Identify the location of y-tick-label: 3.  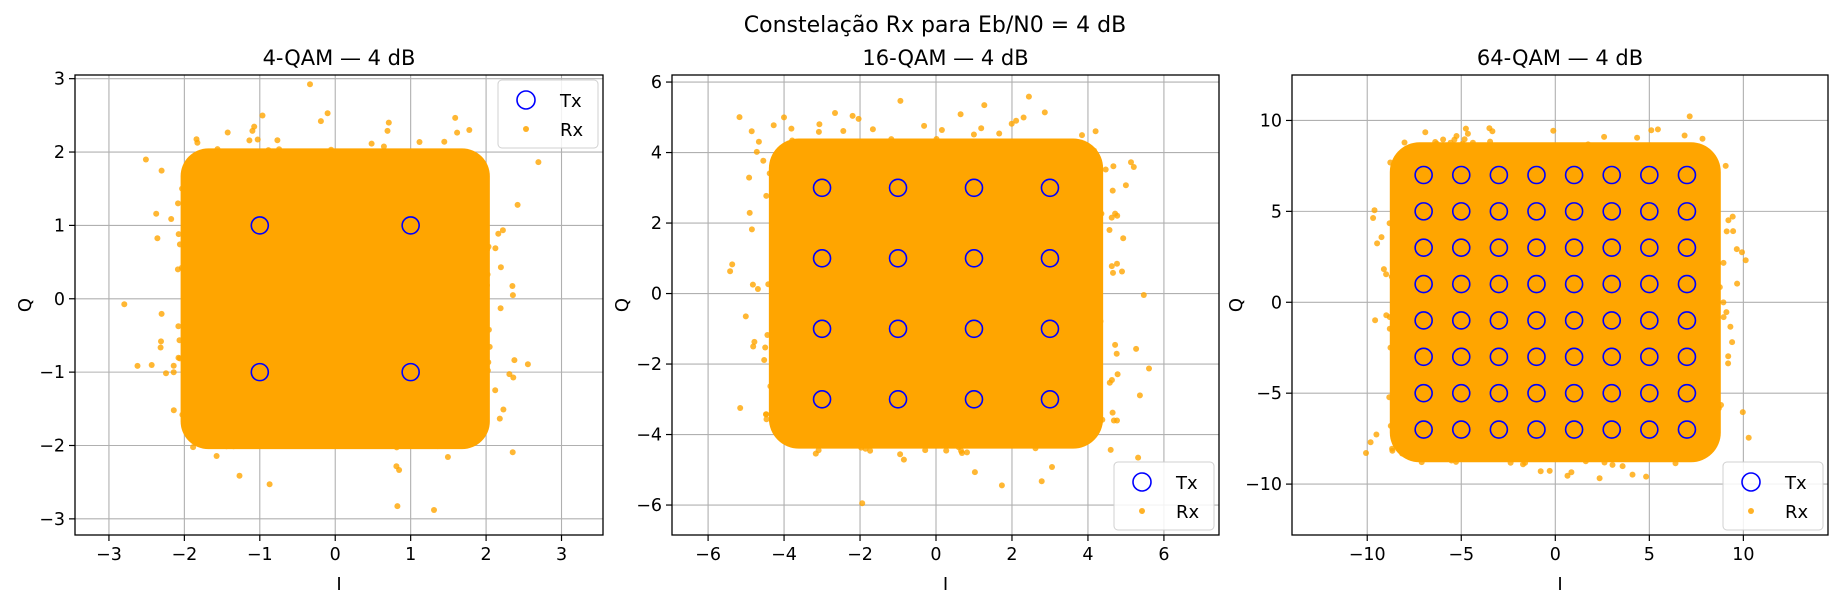
(59, 80).